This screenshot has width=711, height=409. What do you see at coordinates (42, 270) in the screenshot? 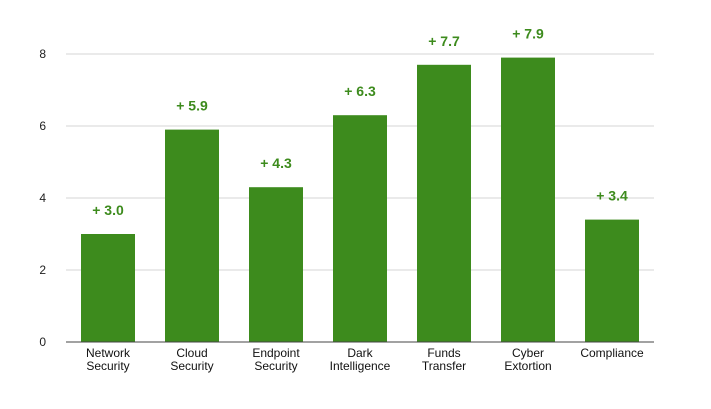
I see `y-tick-label: 2` at bounding box center [42, 270].